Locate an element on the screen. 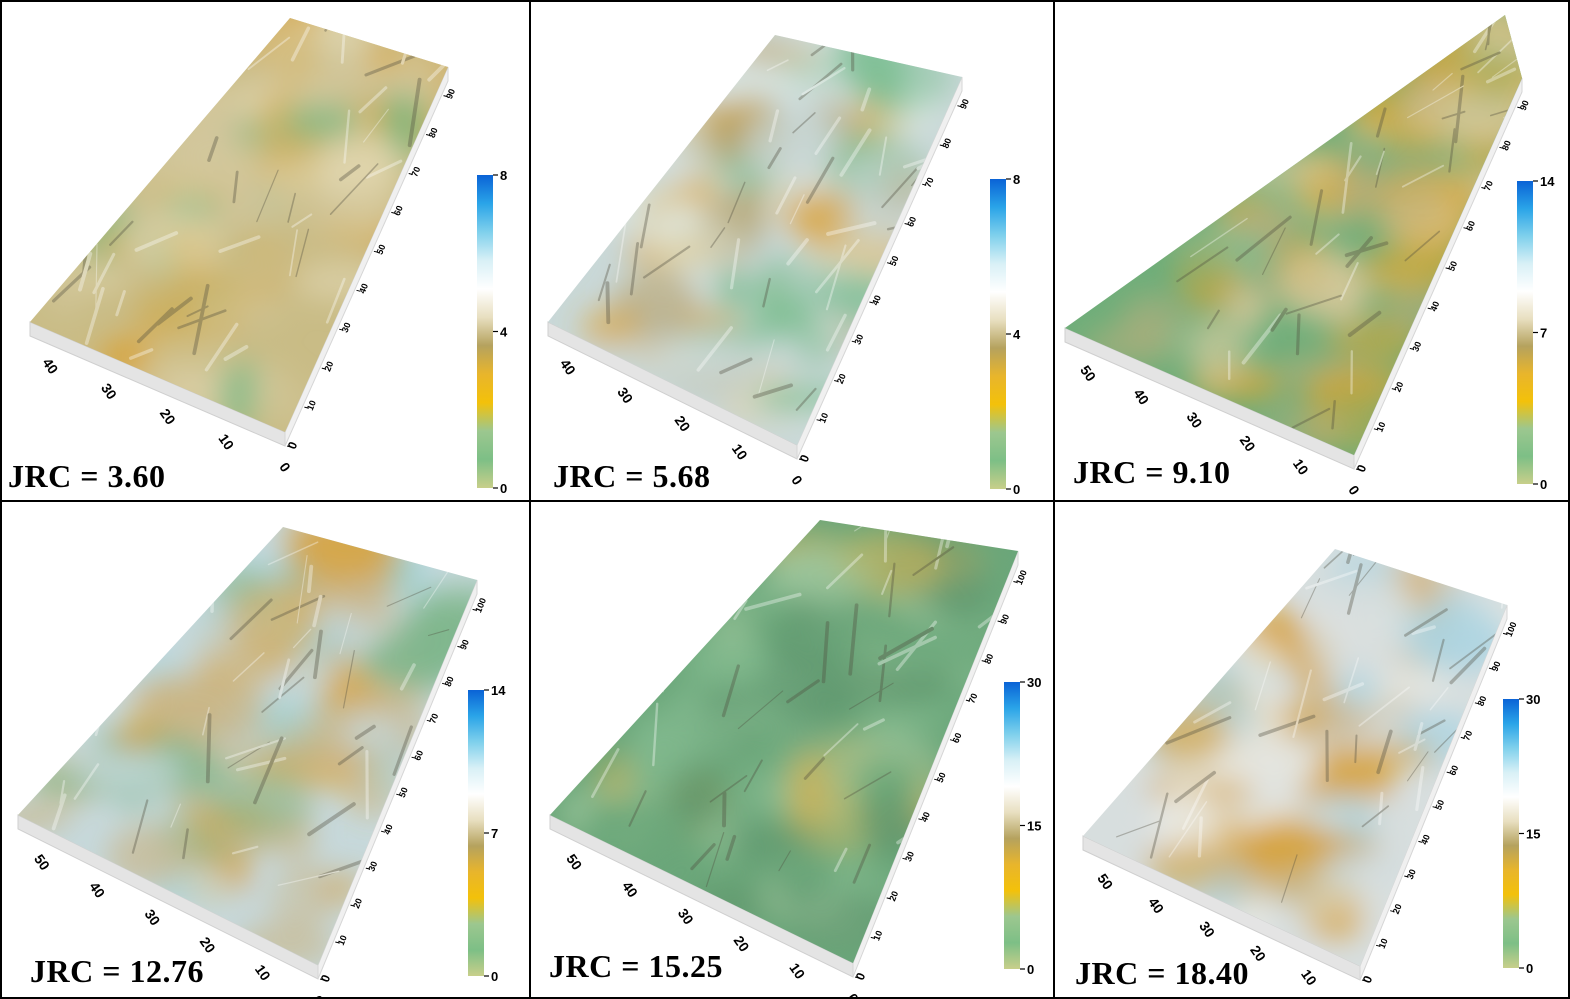 This screenshot has height=999, width=1570. surface-plot: 0 10 20 30 40 50 60 70 80 90 100 0 10 20 30 40 50 30 15 0 is located at coordinates (1311, 773).